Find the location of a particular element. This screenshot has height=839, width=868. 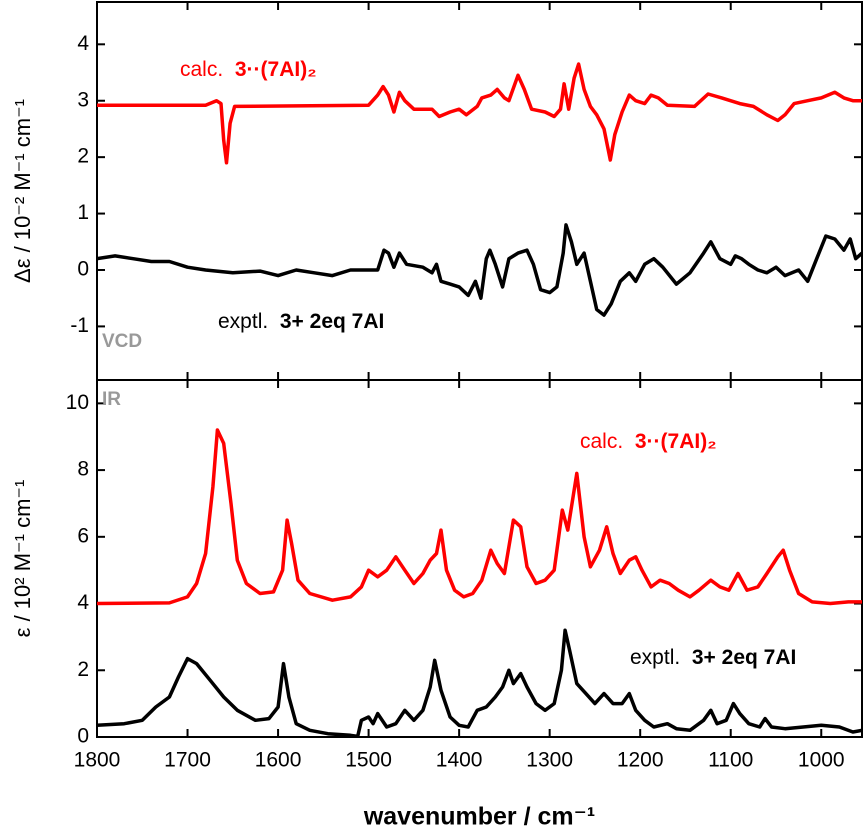

x-tick-label: 1500 is located at coordinates (368, 760).